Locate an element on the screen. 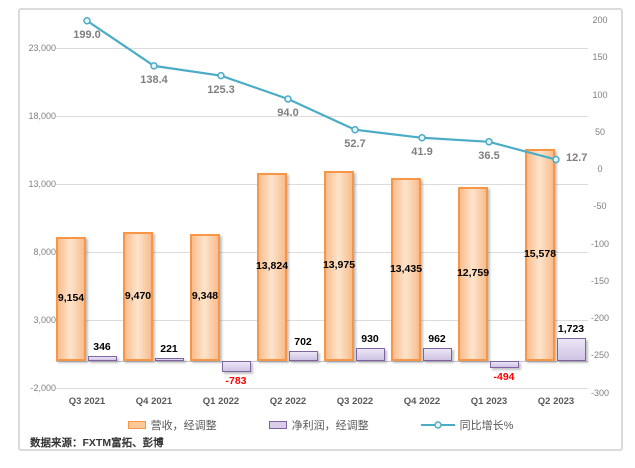 This screenshot has height=468, width=635. left-axis-tick: 3,000 is located at coordinates (44, 320).